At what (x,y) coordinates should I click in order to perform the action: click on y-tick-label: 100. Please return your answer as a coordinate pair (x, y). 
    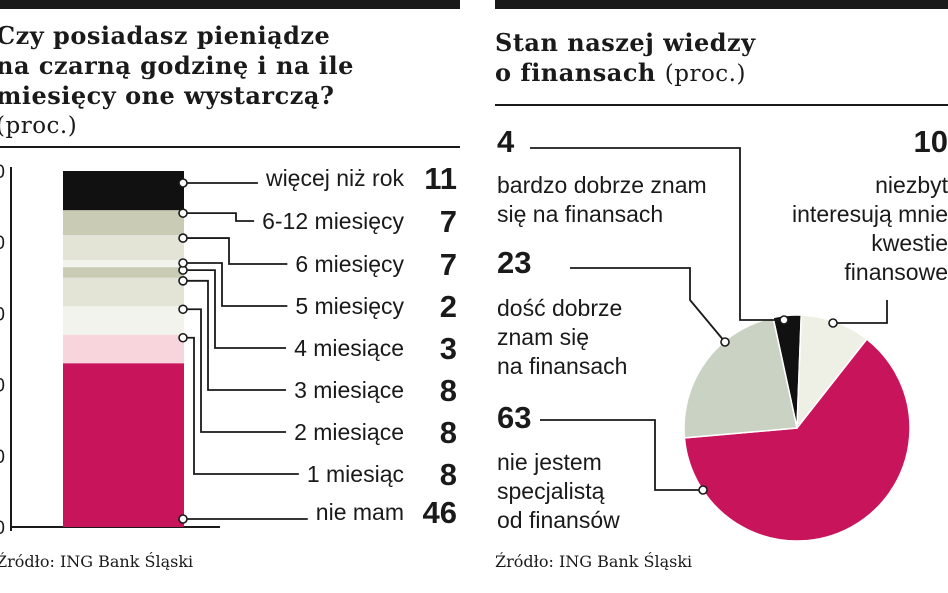
    Looking at the image, I should click on (2, 172).